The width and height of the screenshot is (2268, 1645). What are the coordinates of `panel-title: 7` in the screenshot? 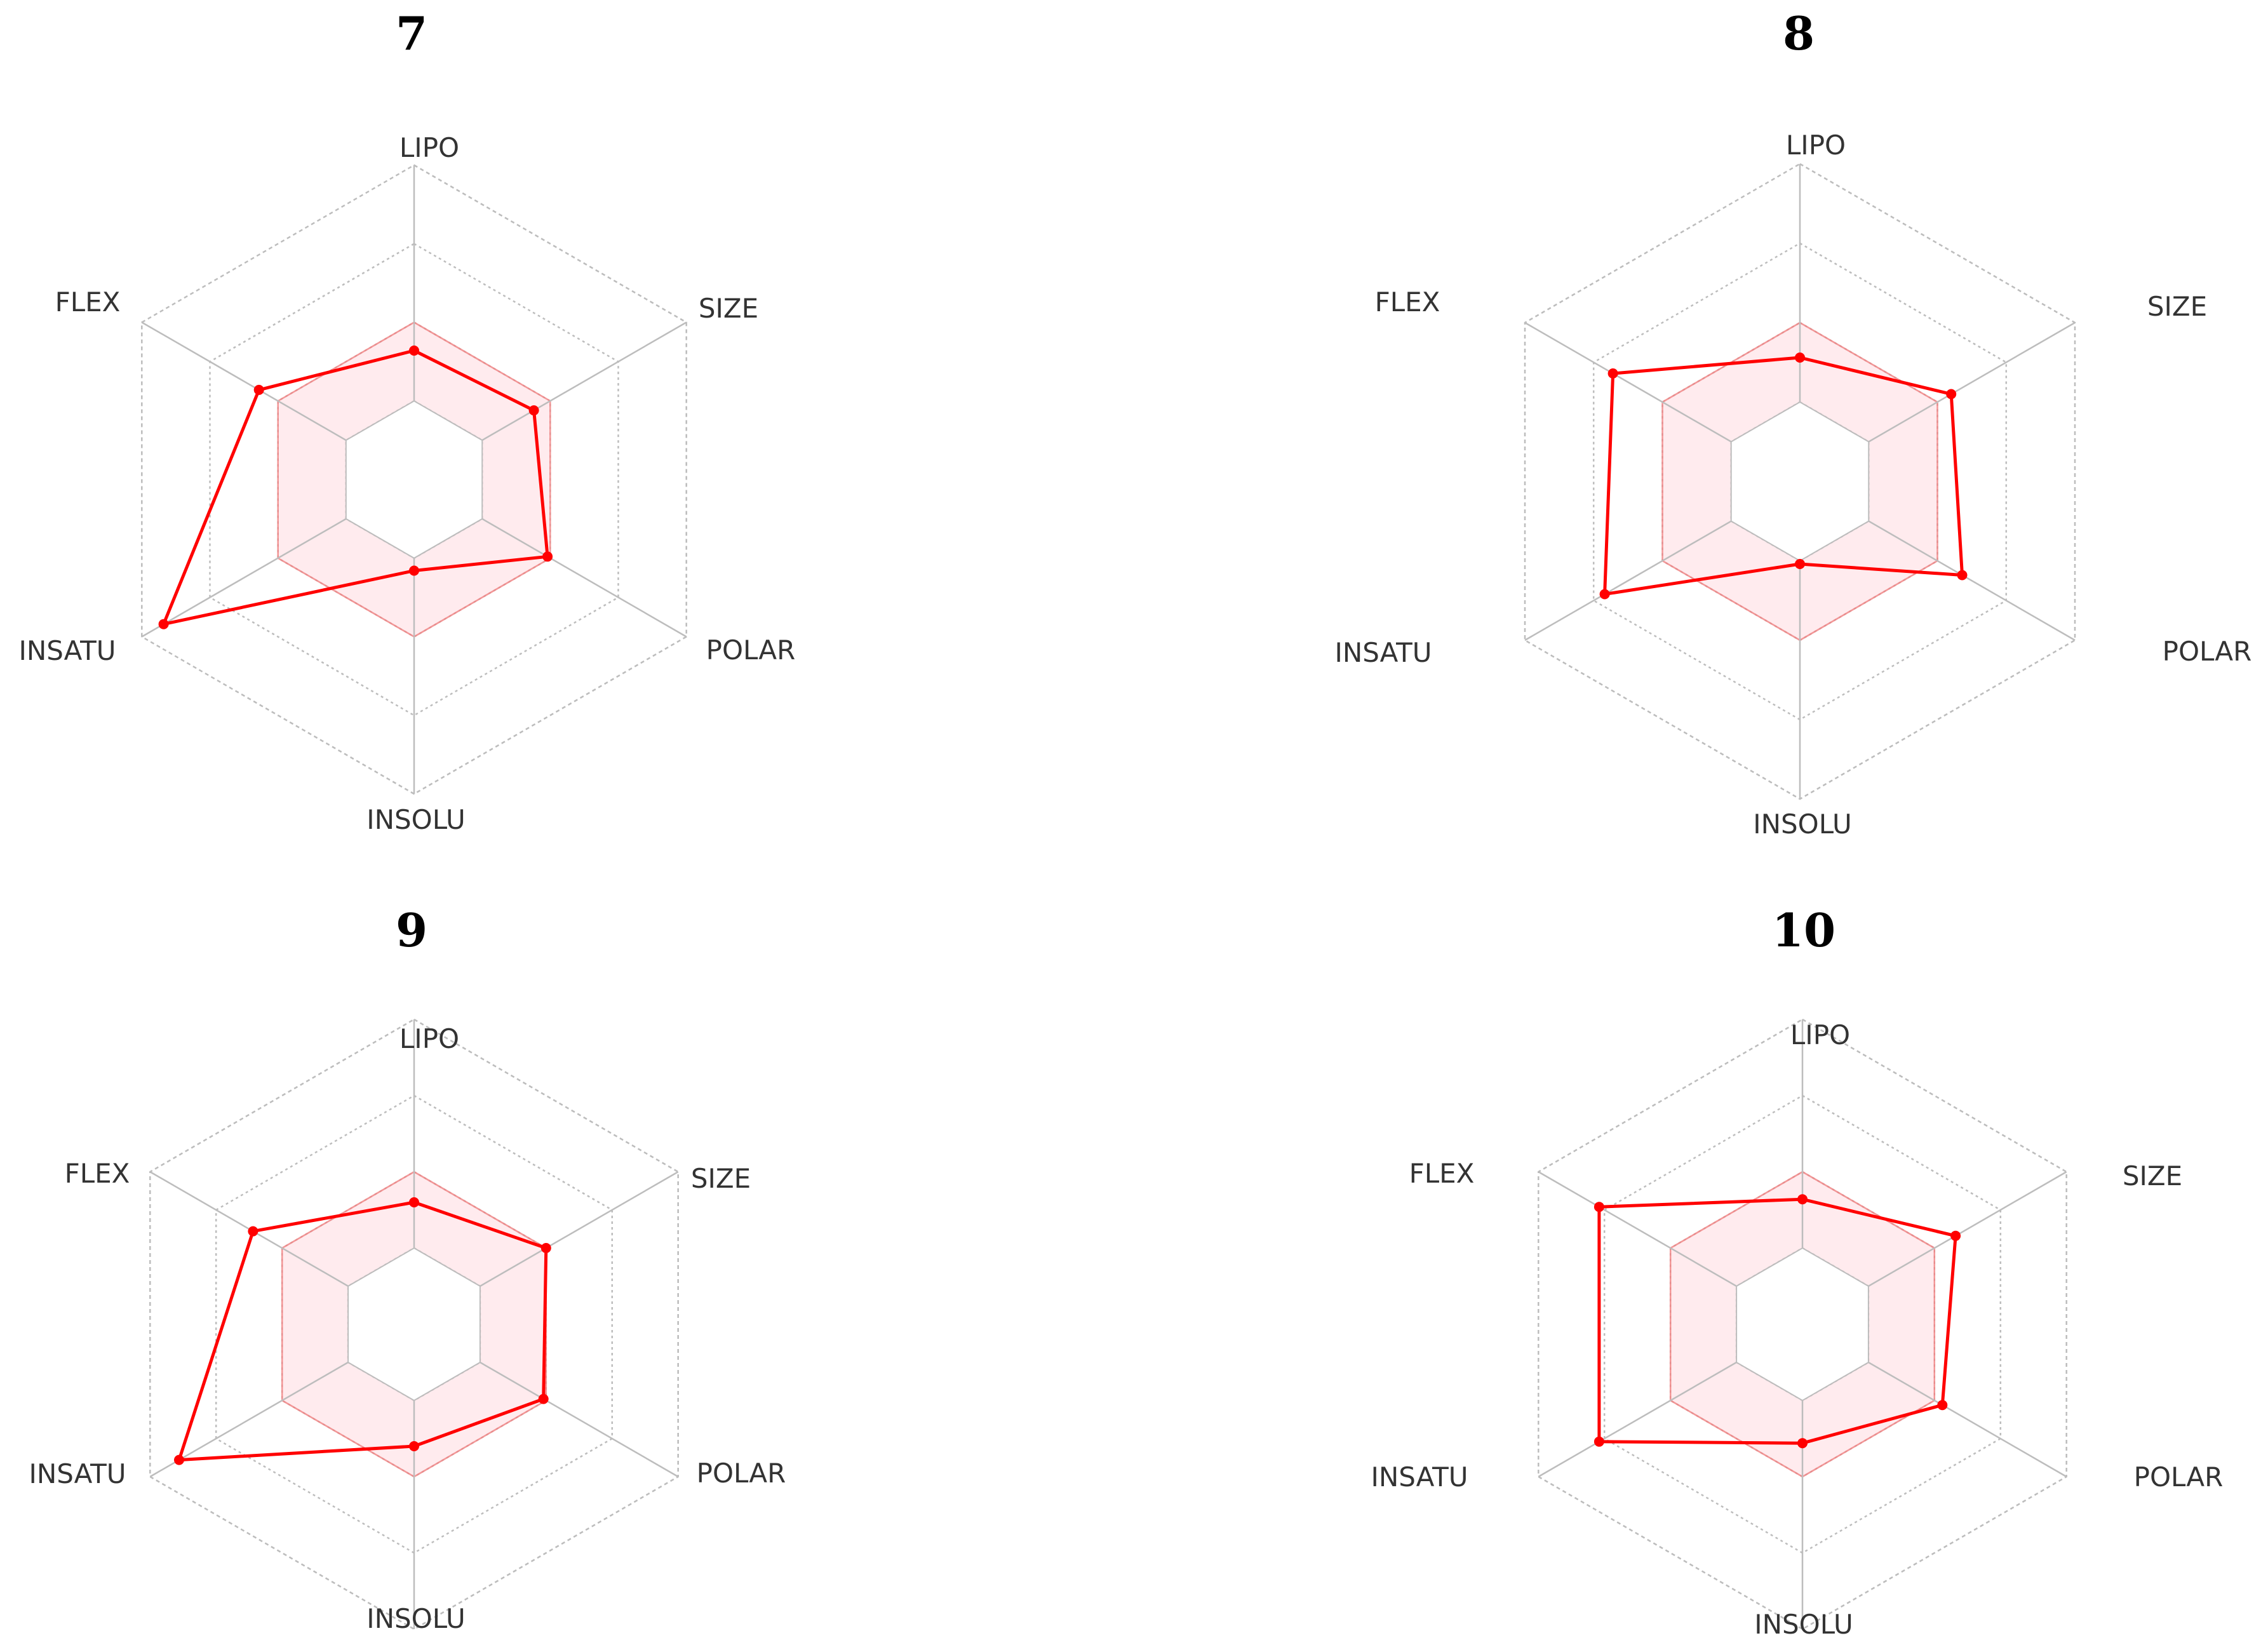 It's located at (411, 33).